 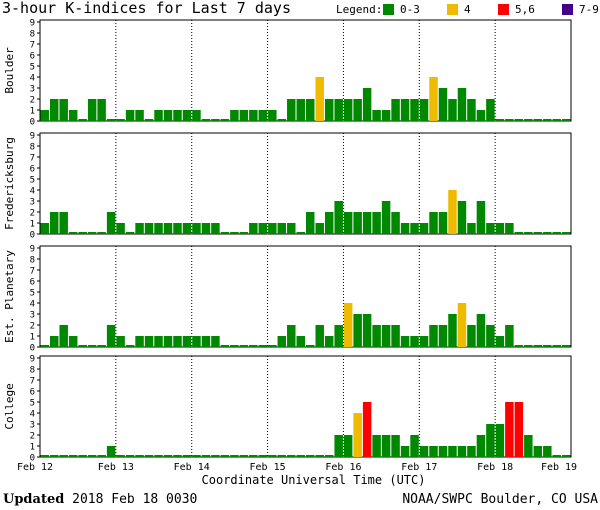 What do you see at coordinates (419, 467) in the screenshot?
I see `x-tick-label: Feb 17` at bounding box center [419, 467].